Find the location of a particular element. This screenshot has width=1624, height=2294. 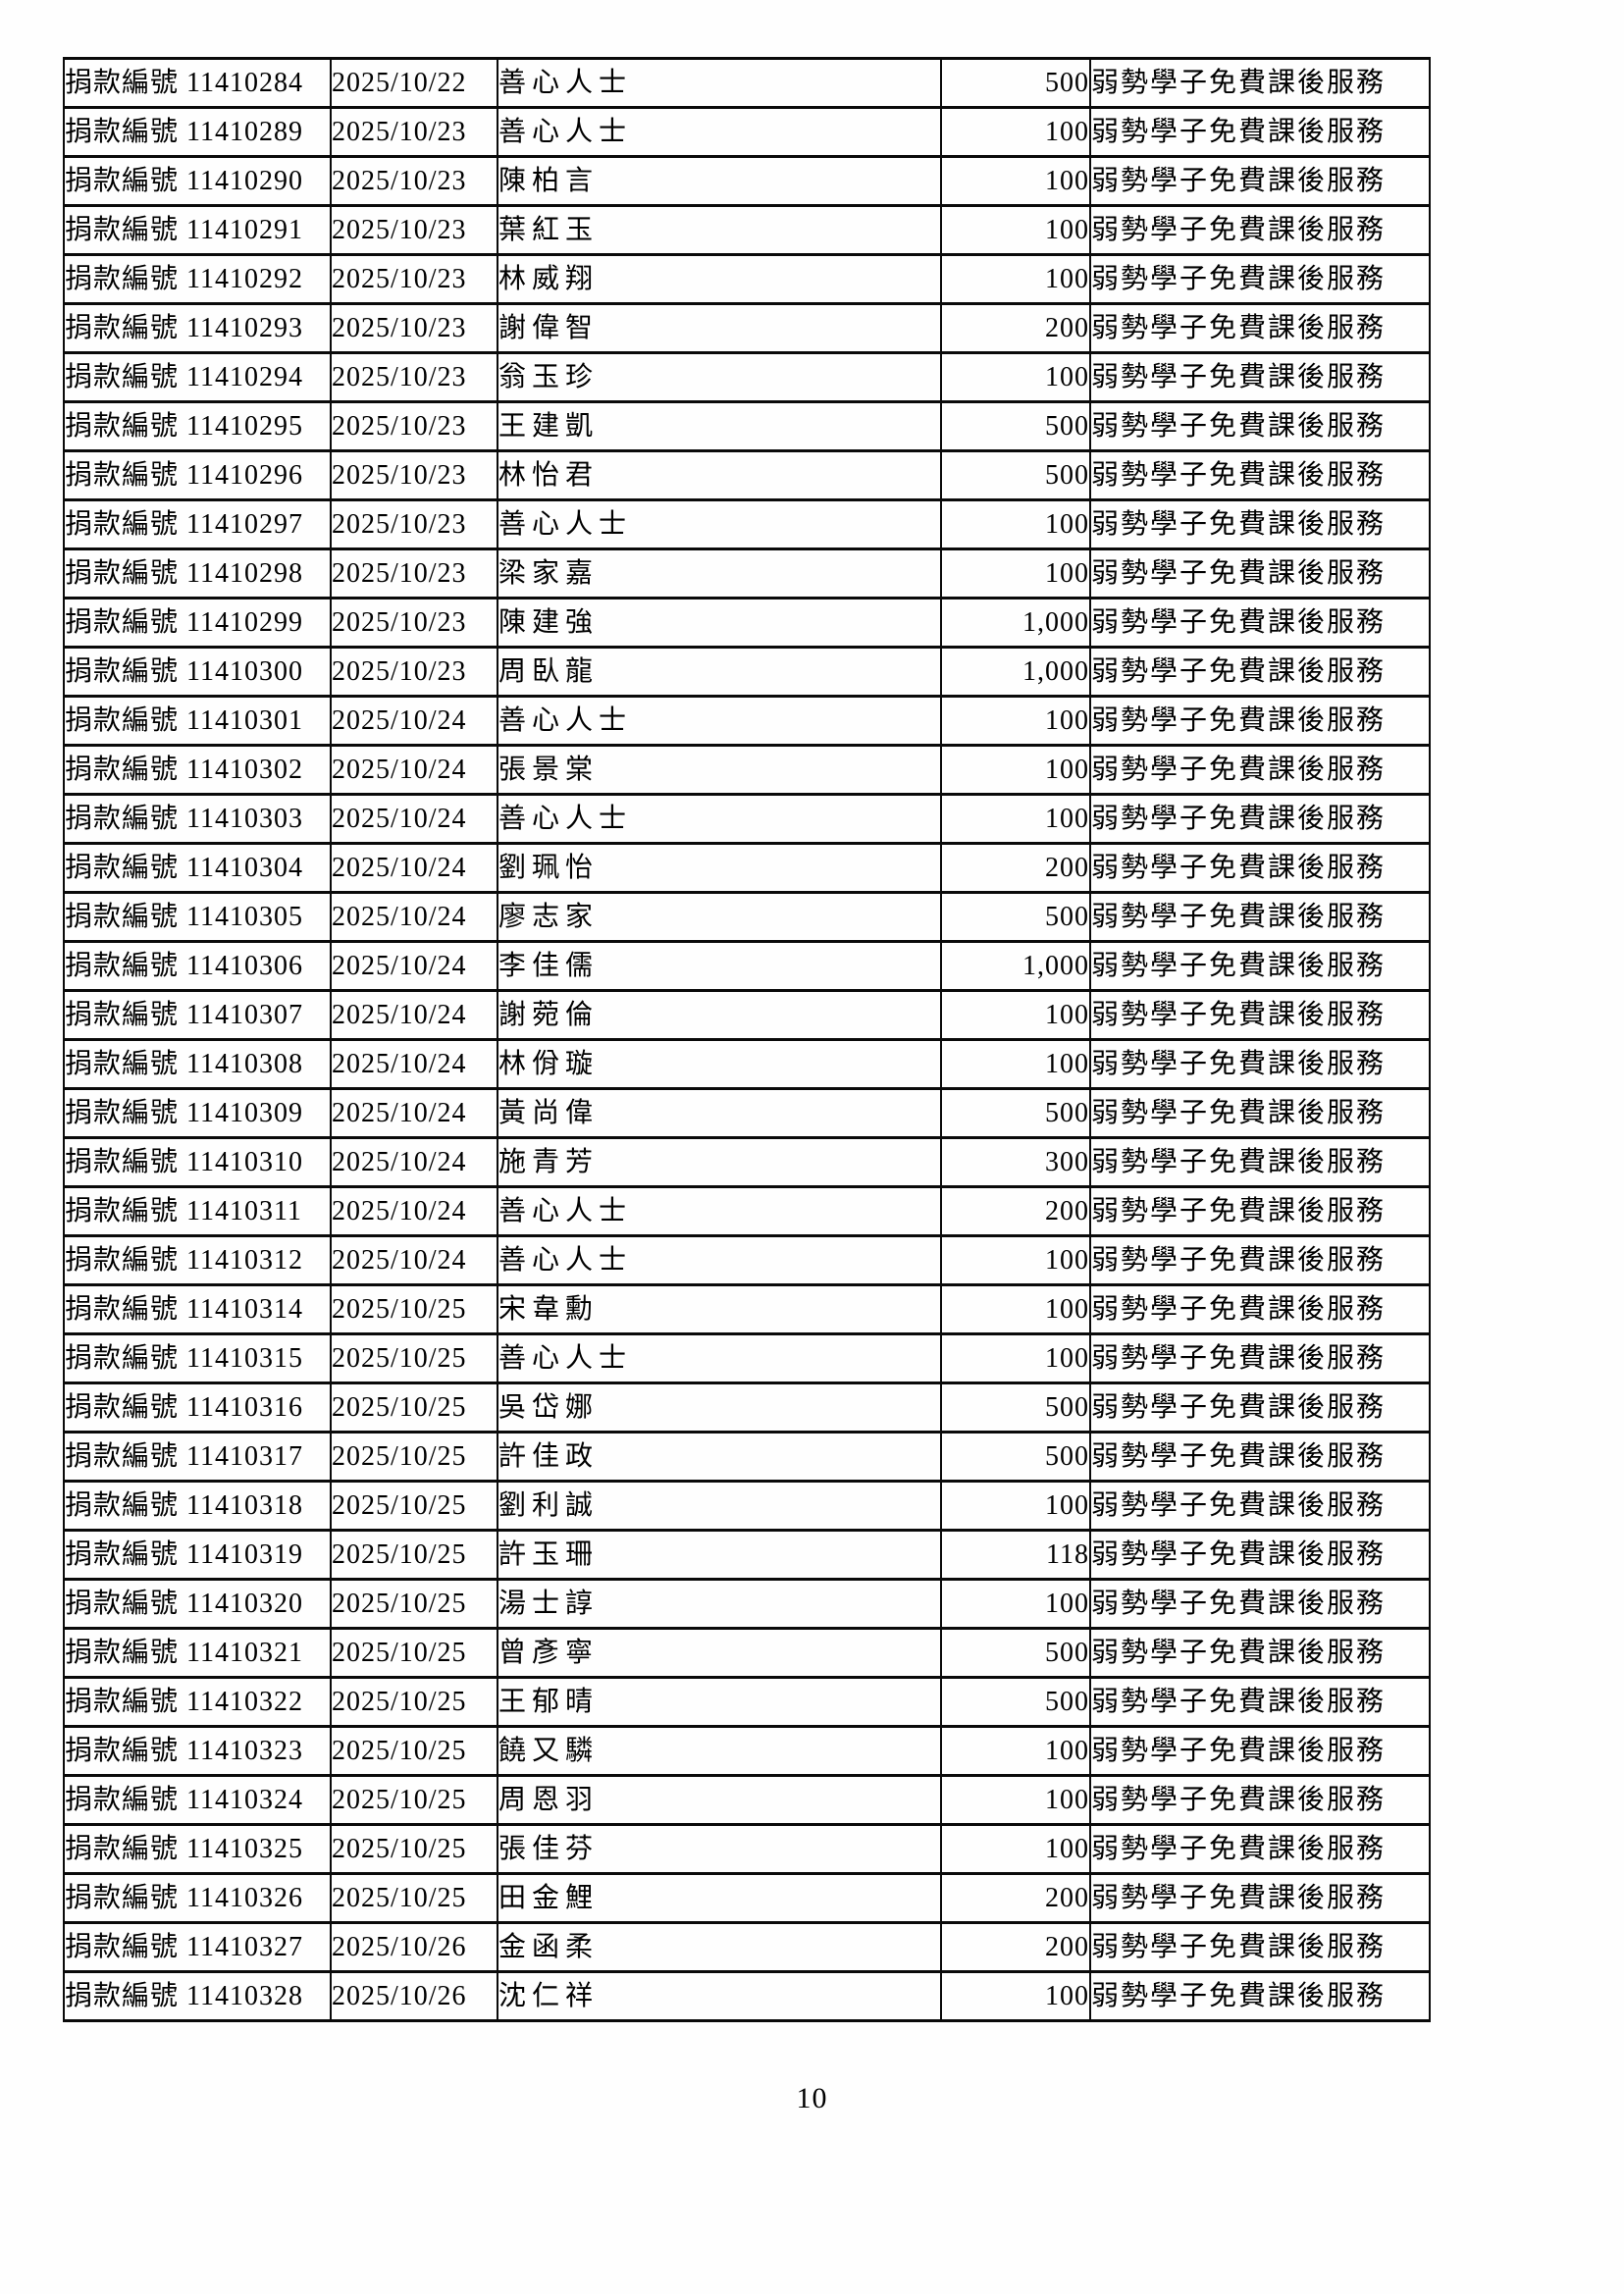

donation-id-cell: 捐款編號 11410308 is located at coordinates (197, 1064).